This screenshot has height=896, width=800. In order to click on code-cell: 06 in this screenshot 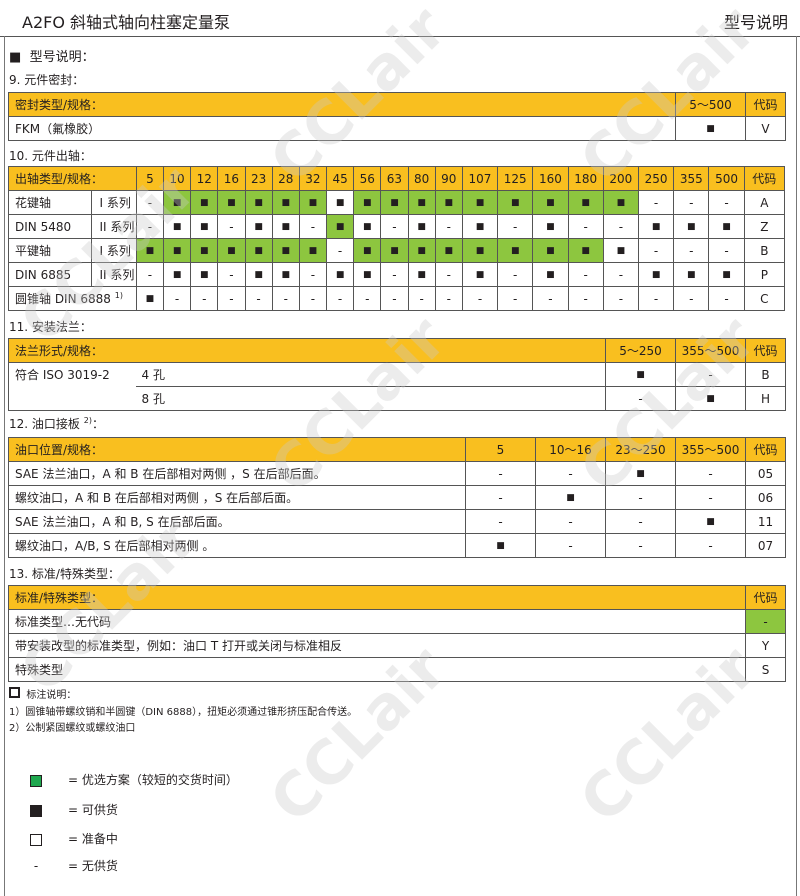, I will do `click(765, 497)`.